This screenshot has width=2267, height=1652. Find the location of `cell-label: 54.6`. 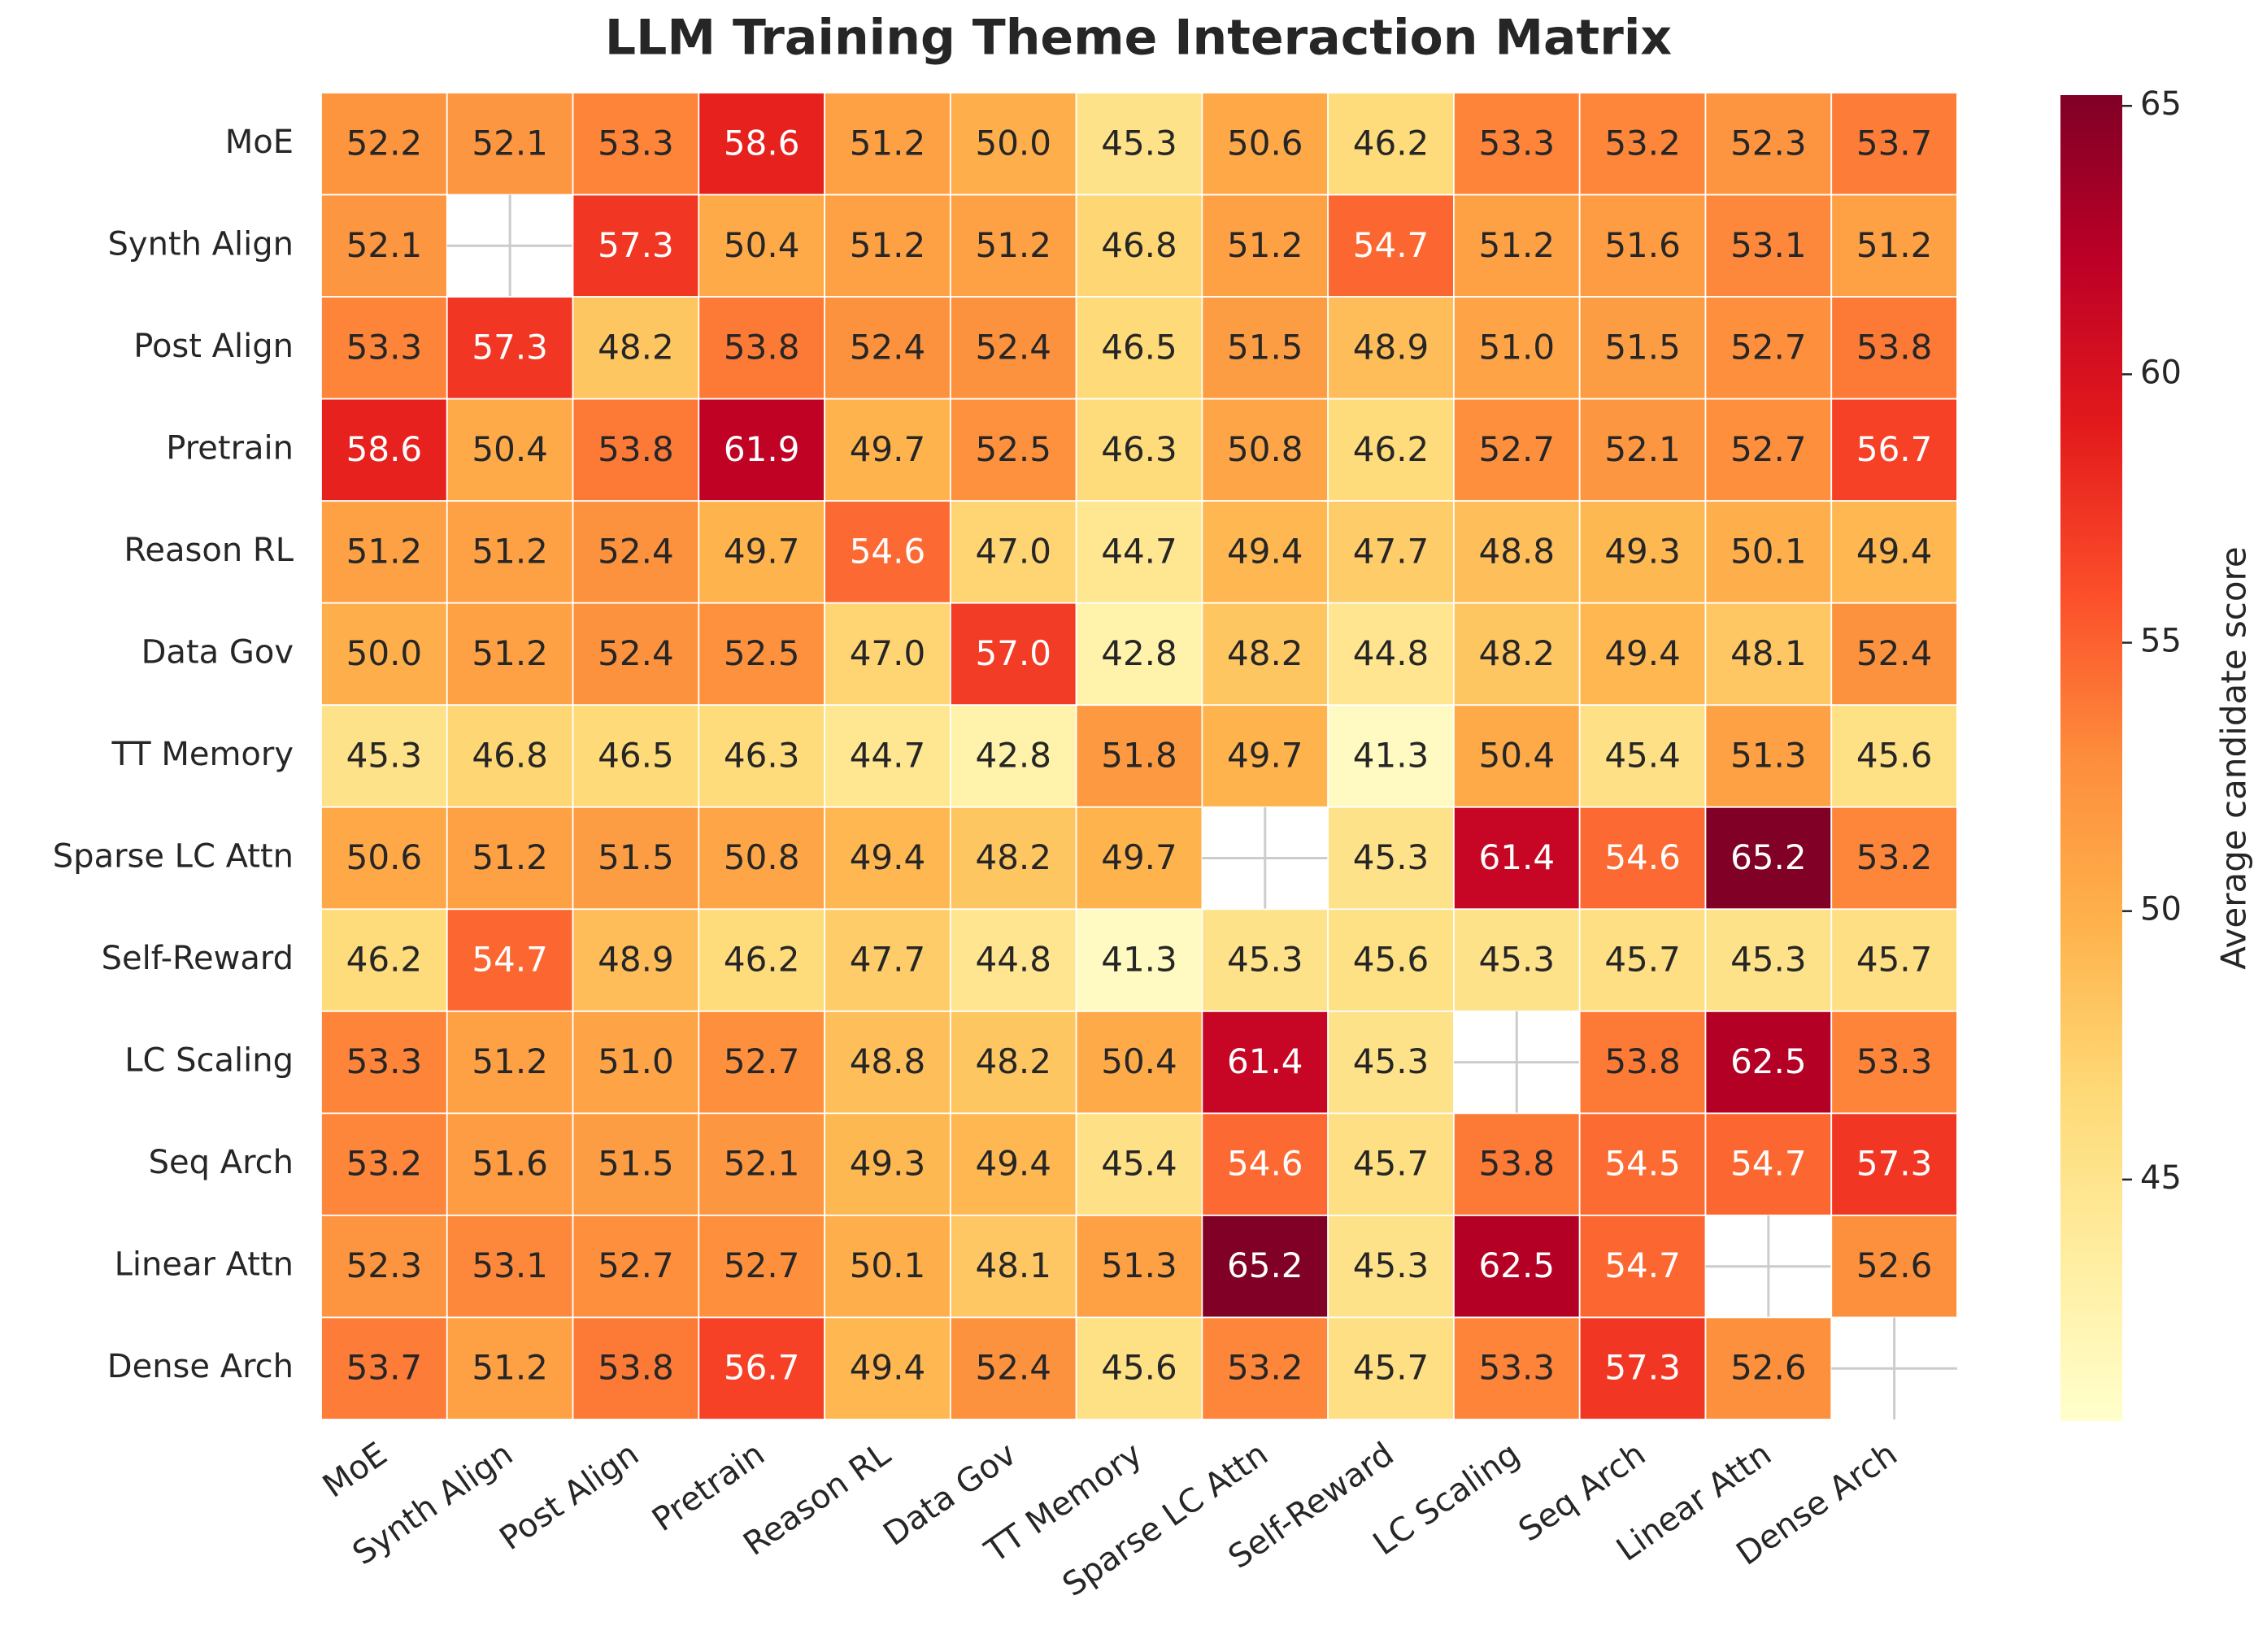

cell-label: 54.6 is located at coordinates (1265, 1164).